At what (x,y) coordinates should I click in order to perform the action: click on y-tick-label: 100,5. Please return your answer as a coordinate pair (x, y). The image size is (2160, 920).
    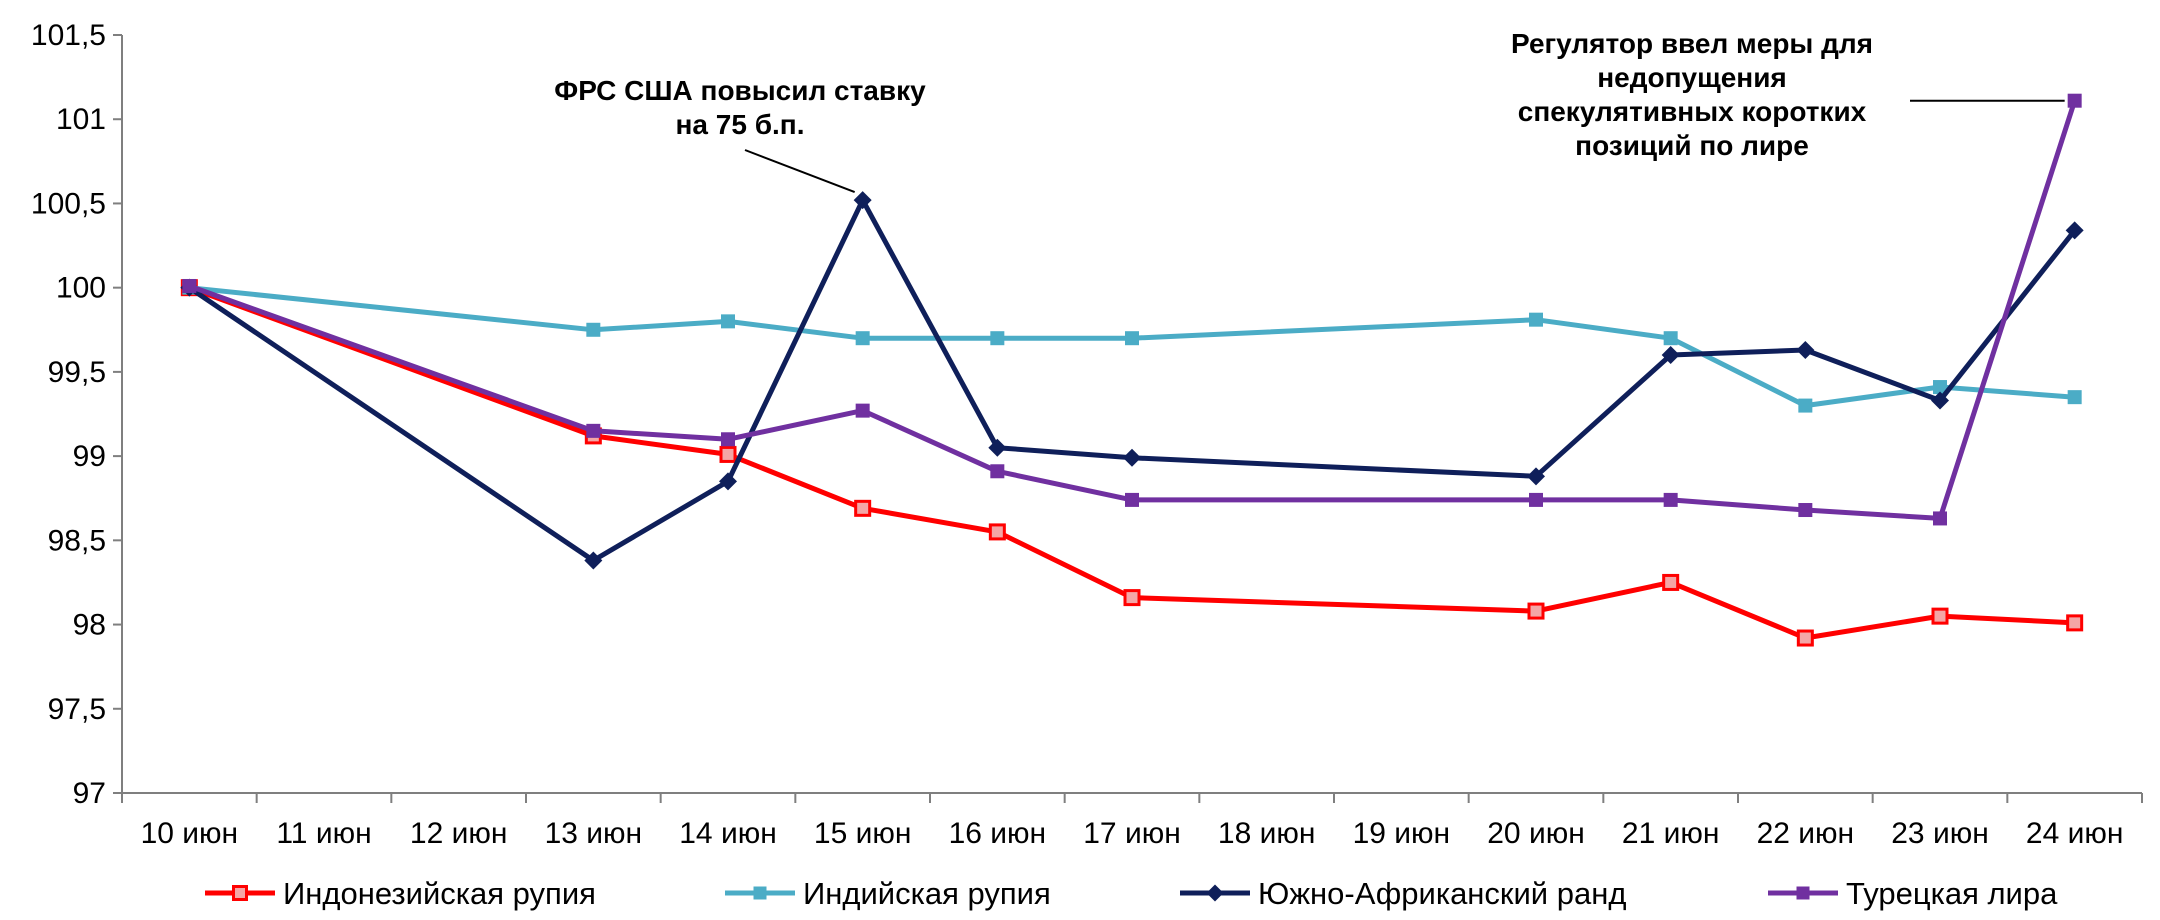
    Looking at the image, I should click on (68, 203).